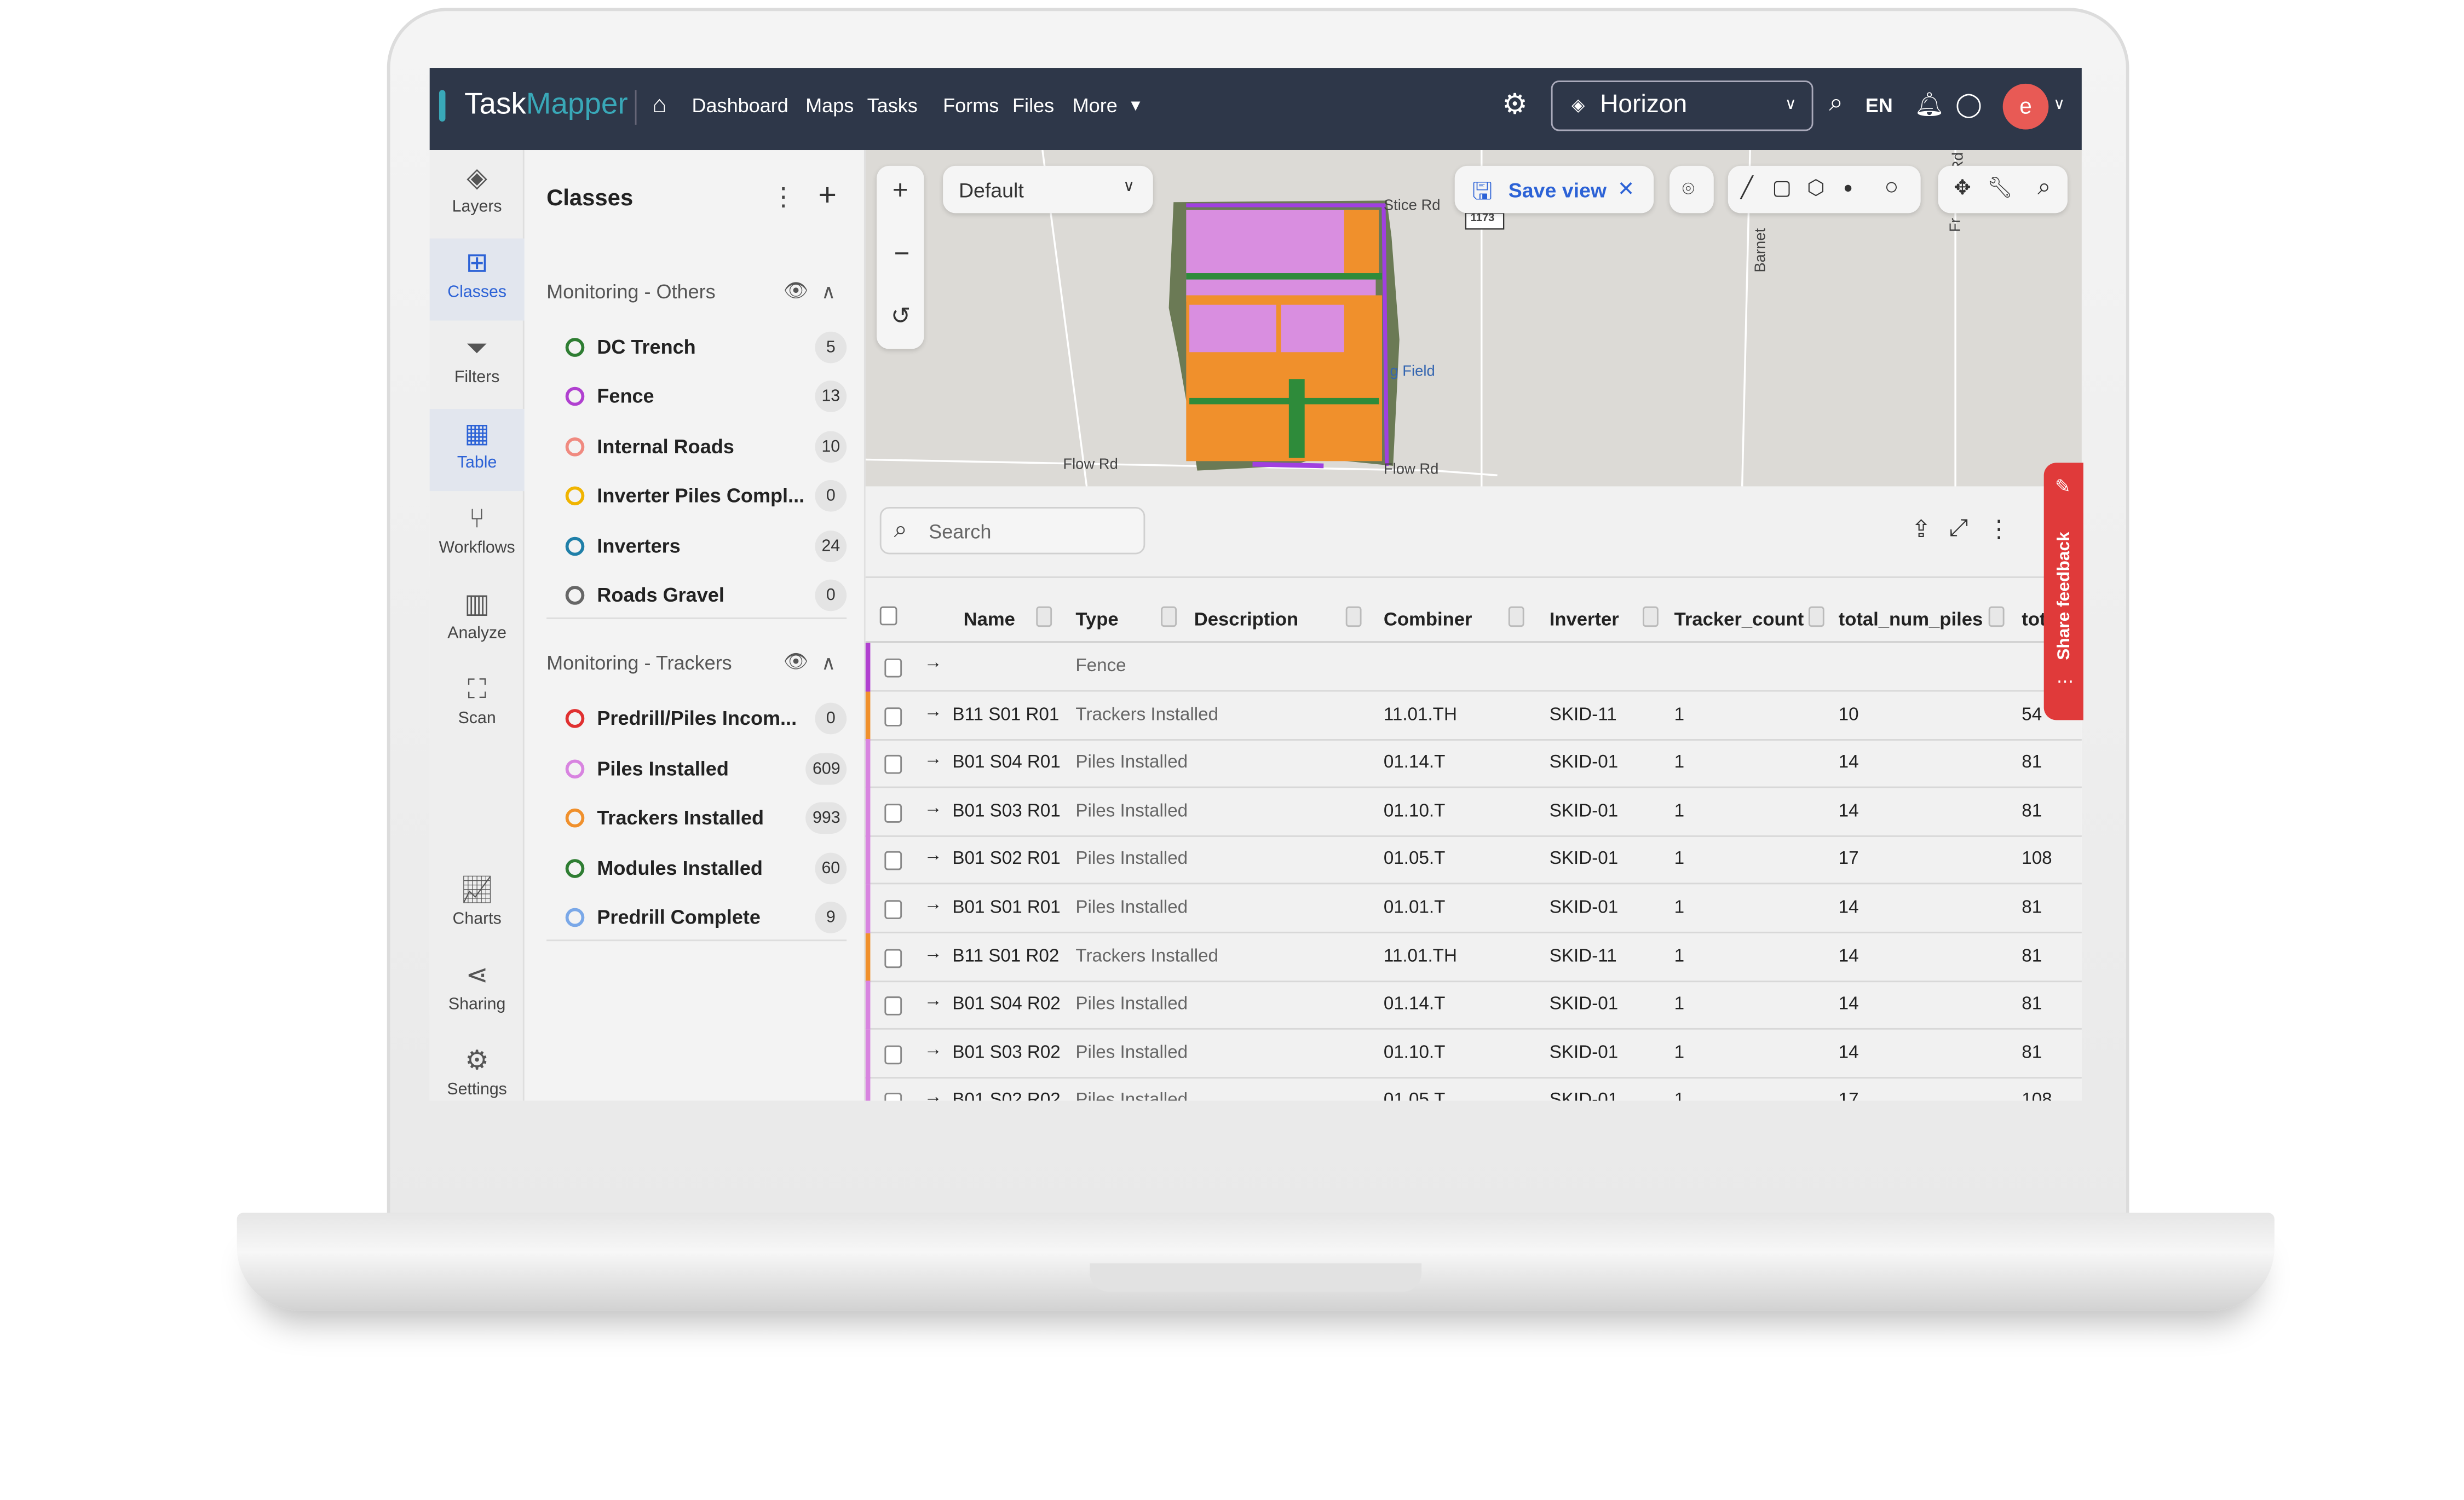 This screenshot has height=1500, width=2464. I want to click on column-header: Combiner, so click(1427, 619).